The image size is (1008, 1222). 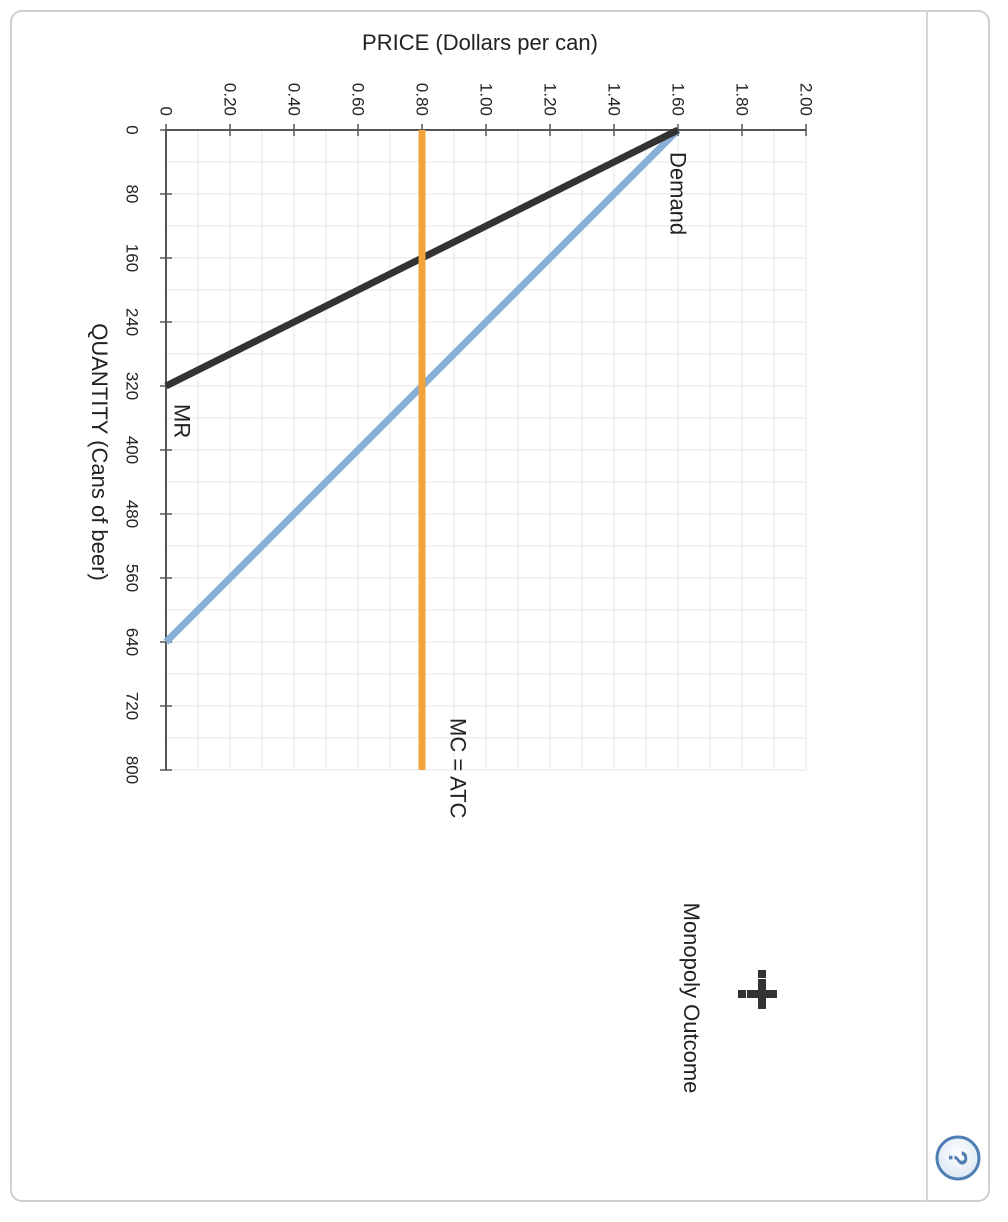 I want to click on price-tick-label: 2.00, so click(x=806, y=99).